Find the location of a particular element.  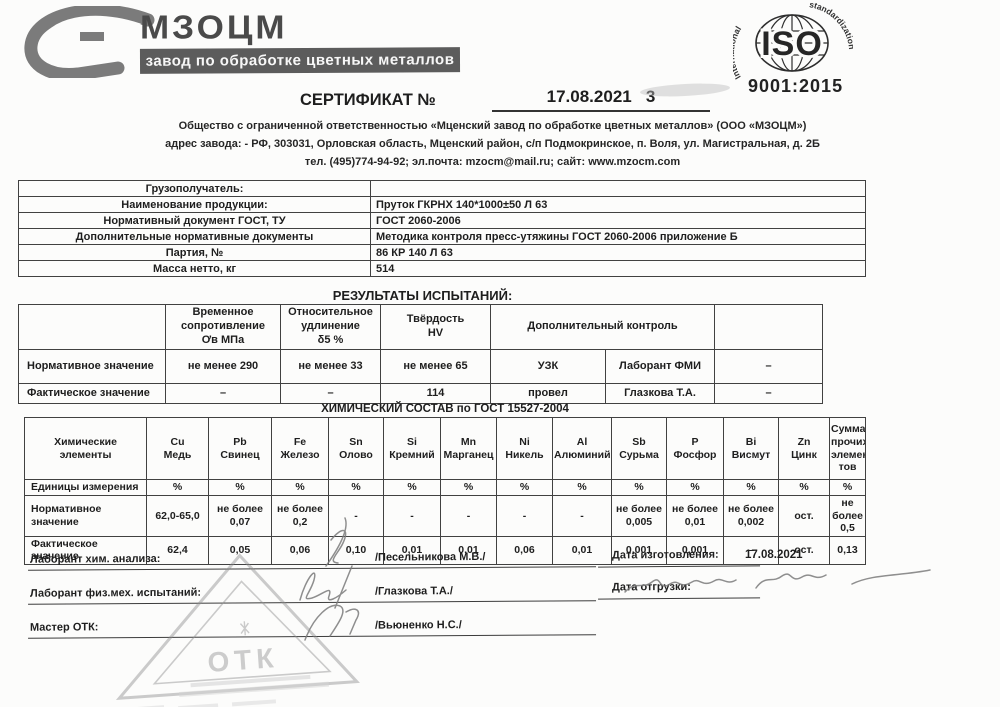

svg-text: International is located at coordinates (738, 52).